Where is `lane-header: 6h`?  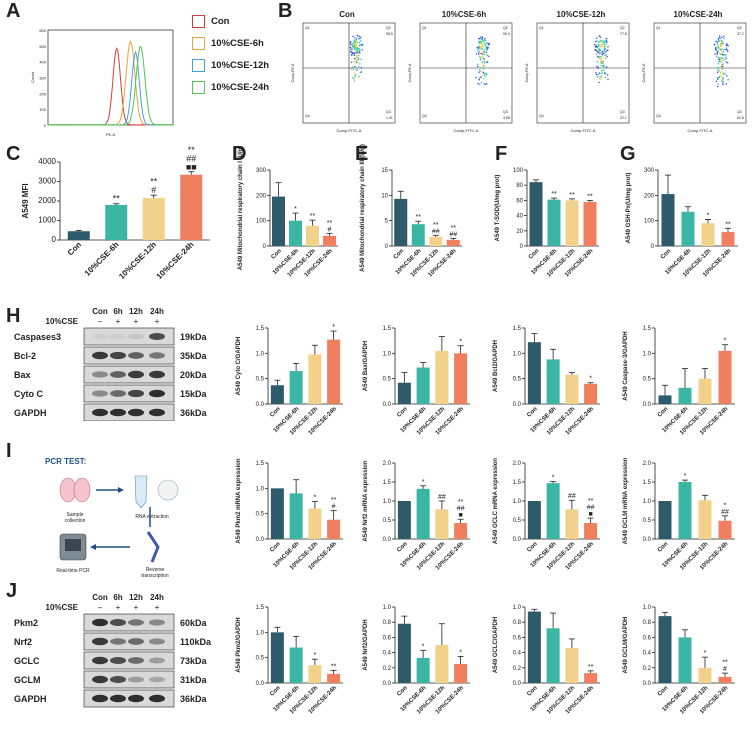 lane-header: 6h is located at coordinates (117, 311).